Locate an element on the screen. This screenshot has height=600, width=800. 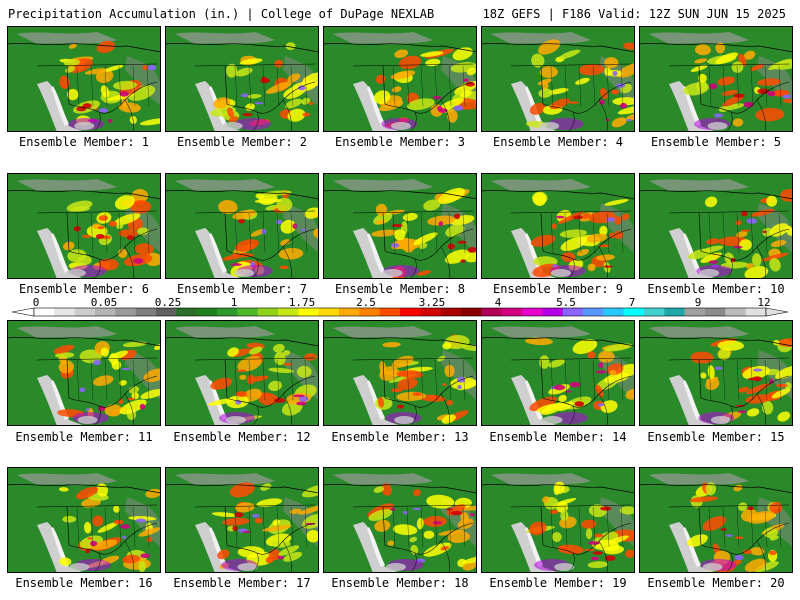
ensemble-member-caption: Ensemble Member: 13 is located at coordinates (400, 437).